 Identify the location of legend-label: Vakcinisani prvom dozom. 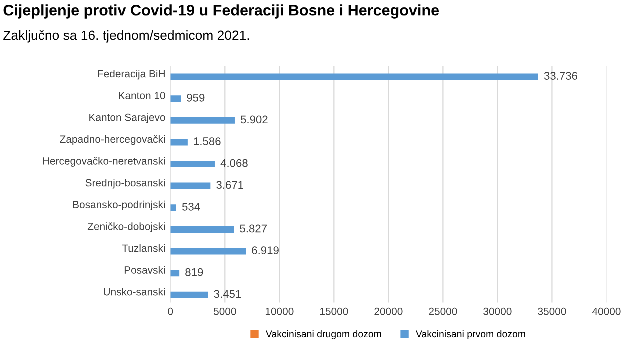
(471, 335).